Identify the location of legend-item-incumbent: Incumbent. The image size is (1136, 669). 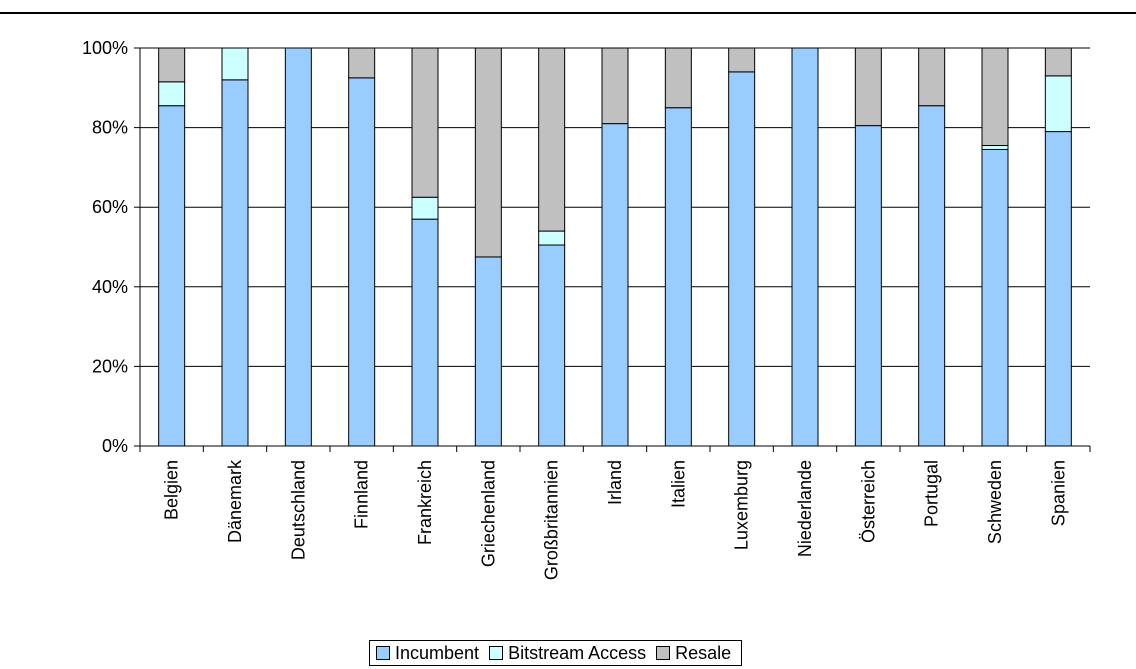
(427, 653).